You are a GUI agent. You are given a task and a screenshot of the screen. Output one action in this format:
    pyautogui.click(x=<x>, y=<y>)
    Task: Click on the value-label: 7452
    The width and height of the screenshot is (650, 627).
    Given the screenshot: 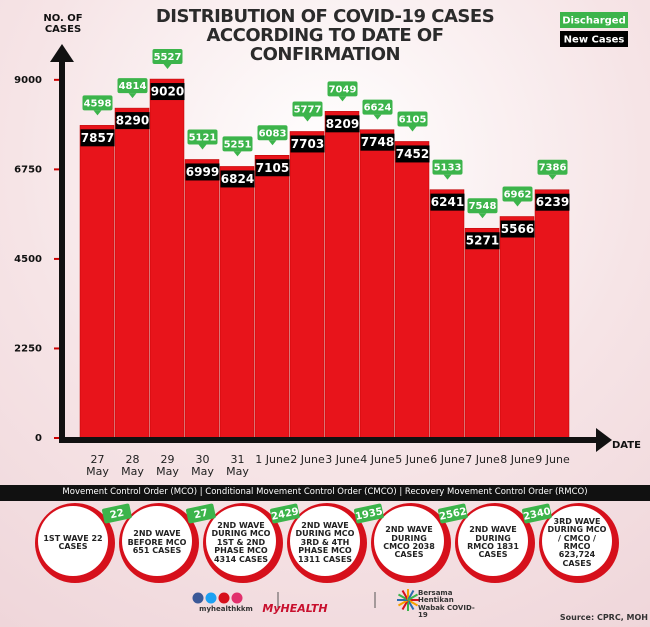 What is the action you would take?
    pyautogui.click(x=412, y=154)
    